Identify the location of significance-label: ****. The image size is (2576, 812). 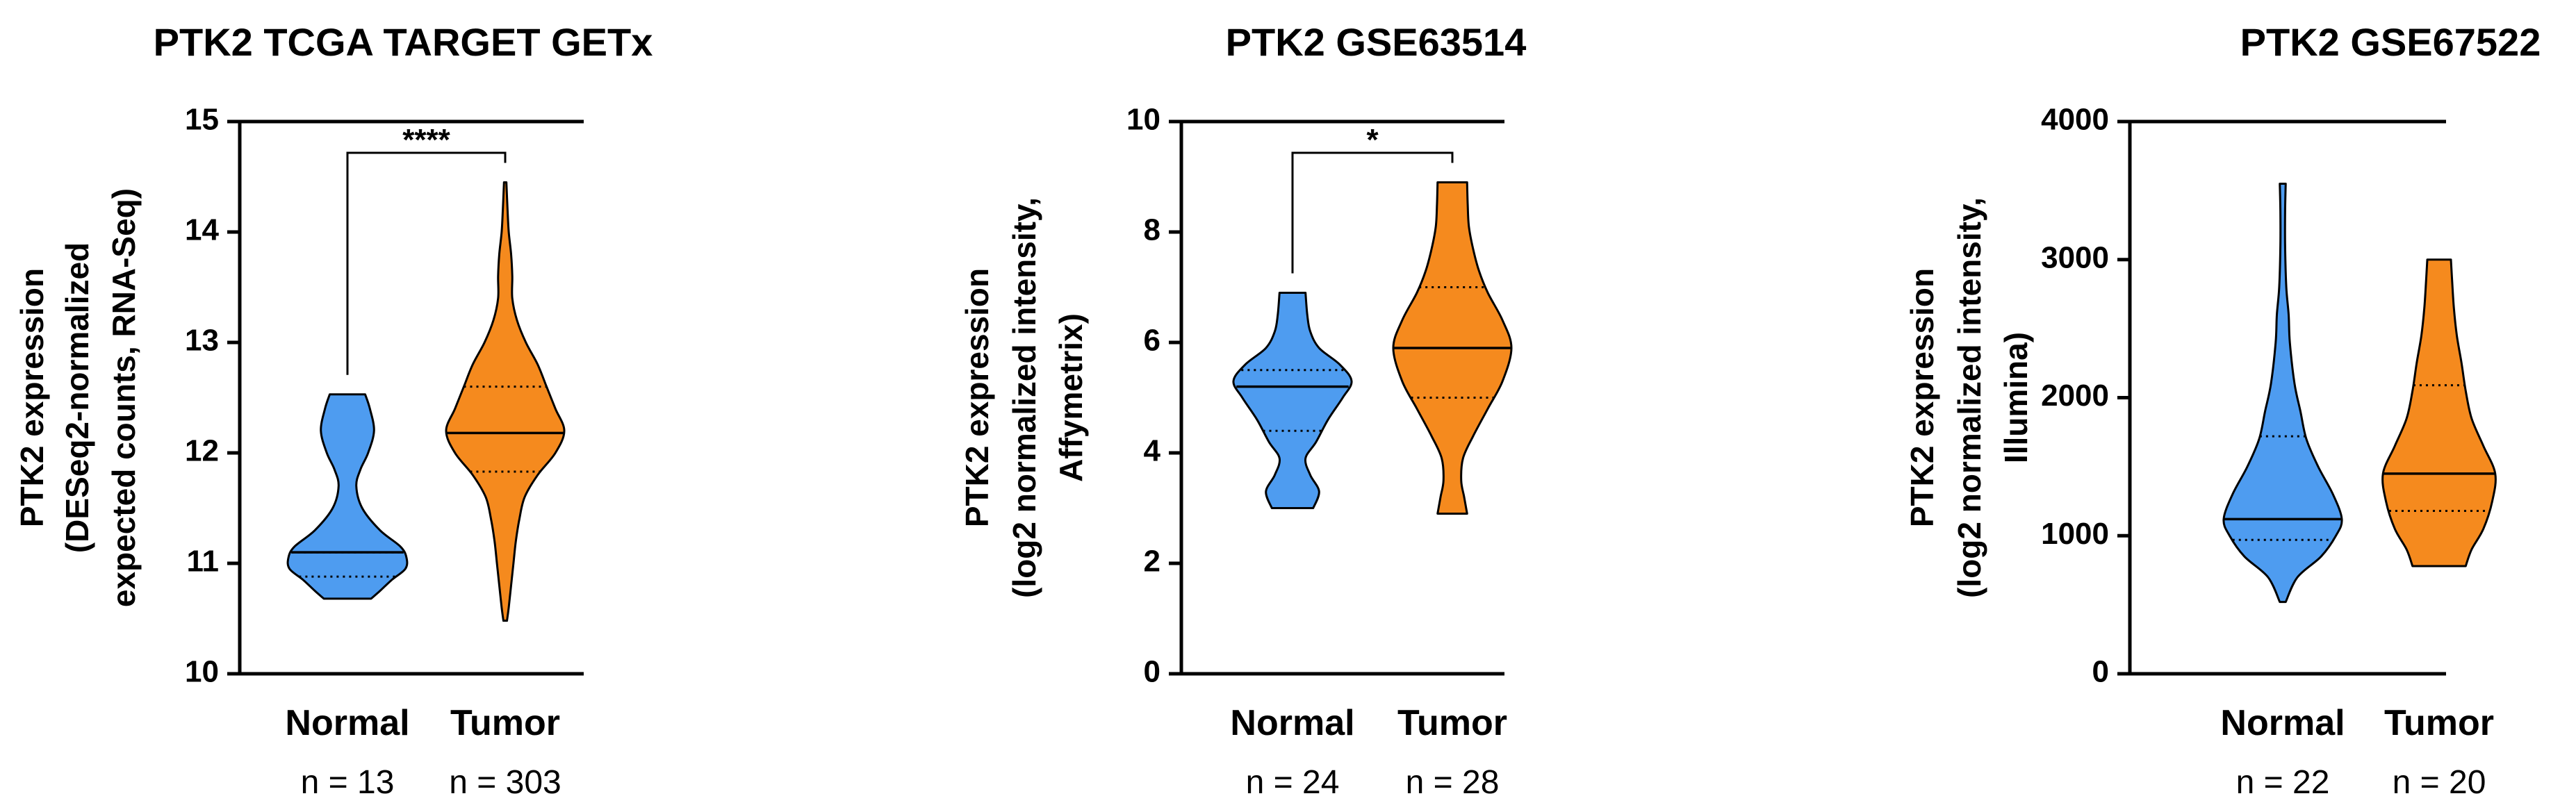
(426, 140).